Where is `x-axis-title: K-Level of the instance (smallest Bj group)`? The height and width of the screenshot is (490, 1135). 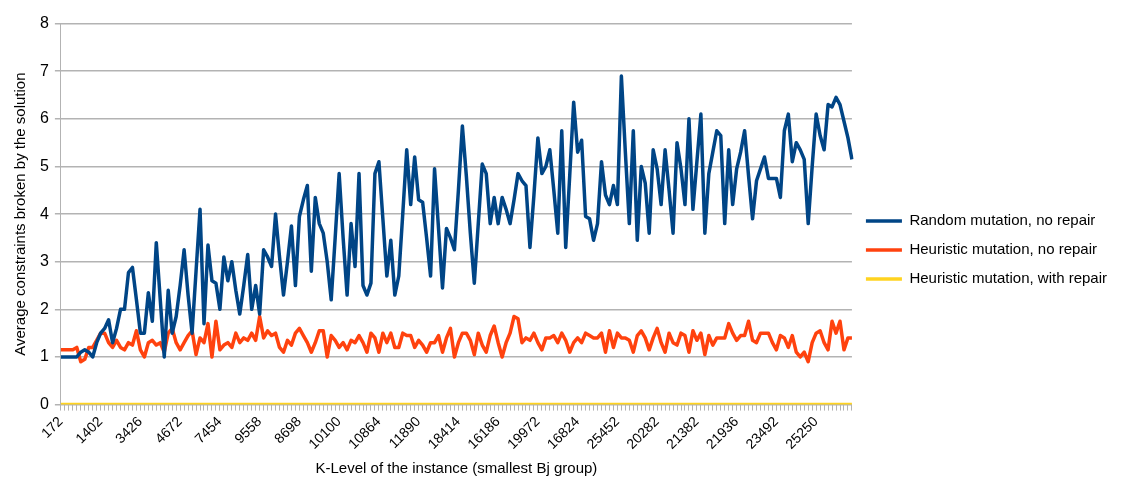
x-axis-title: K-Level of the instance (smallest Bj group) is located at coordinates (456, 468).